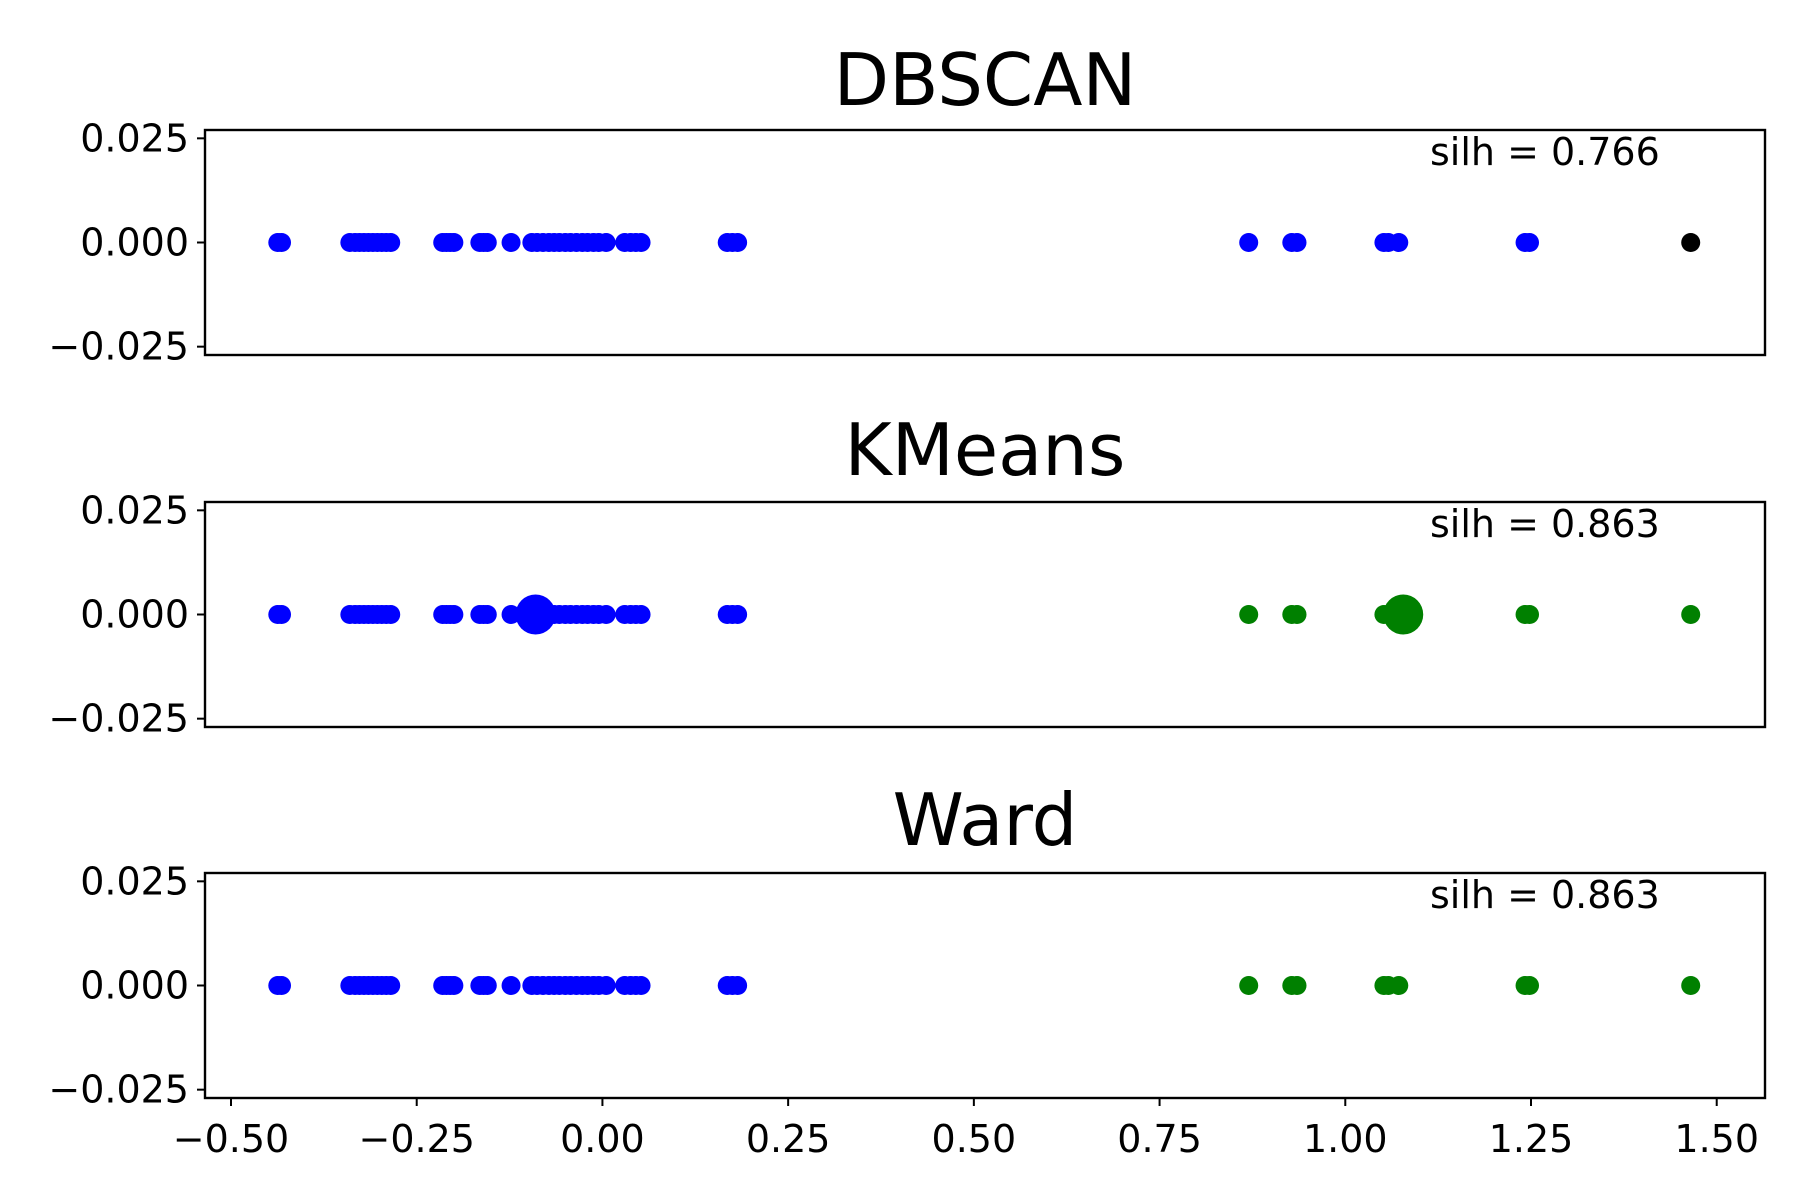 The image size is (1800, 1200). I want to click on x-tick-label: 1.50, so click(1716, 1139).